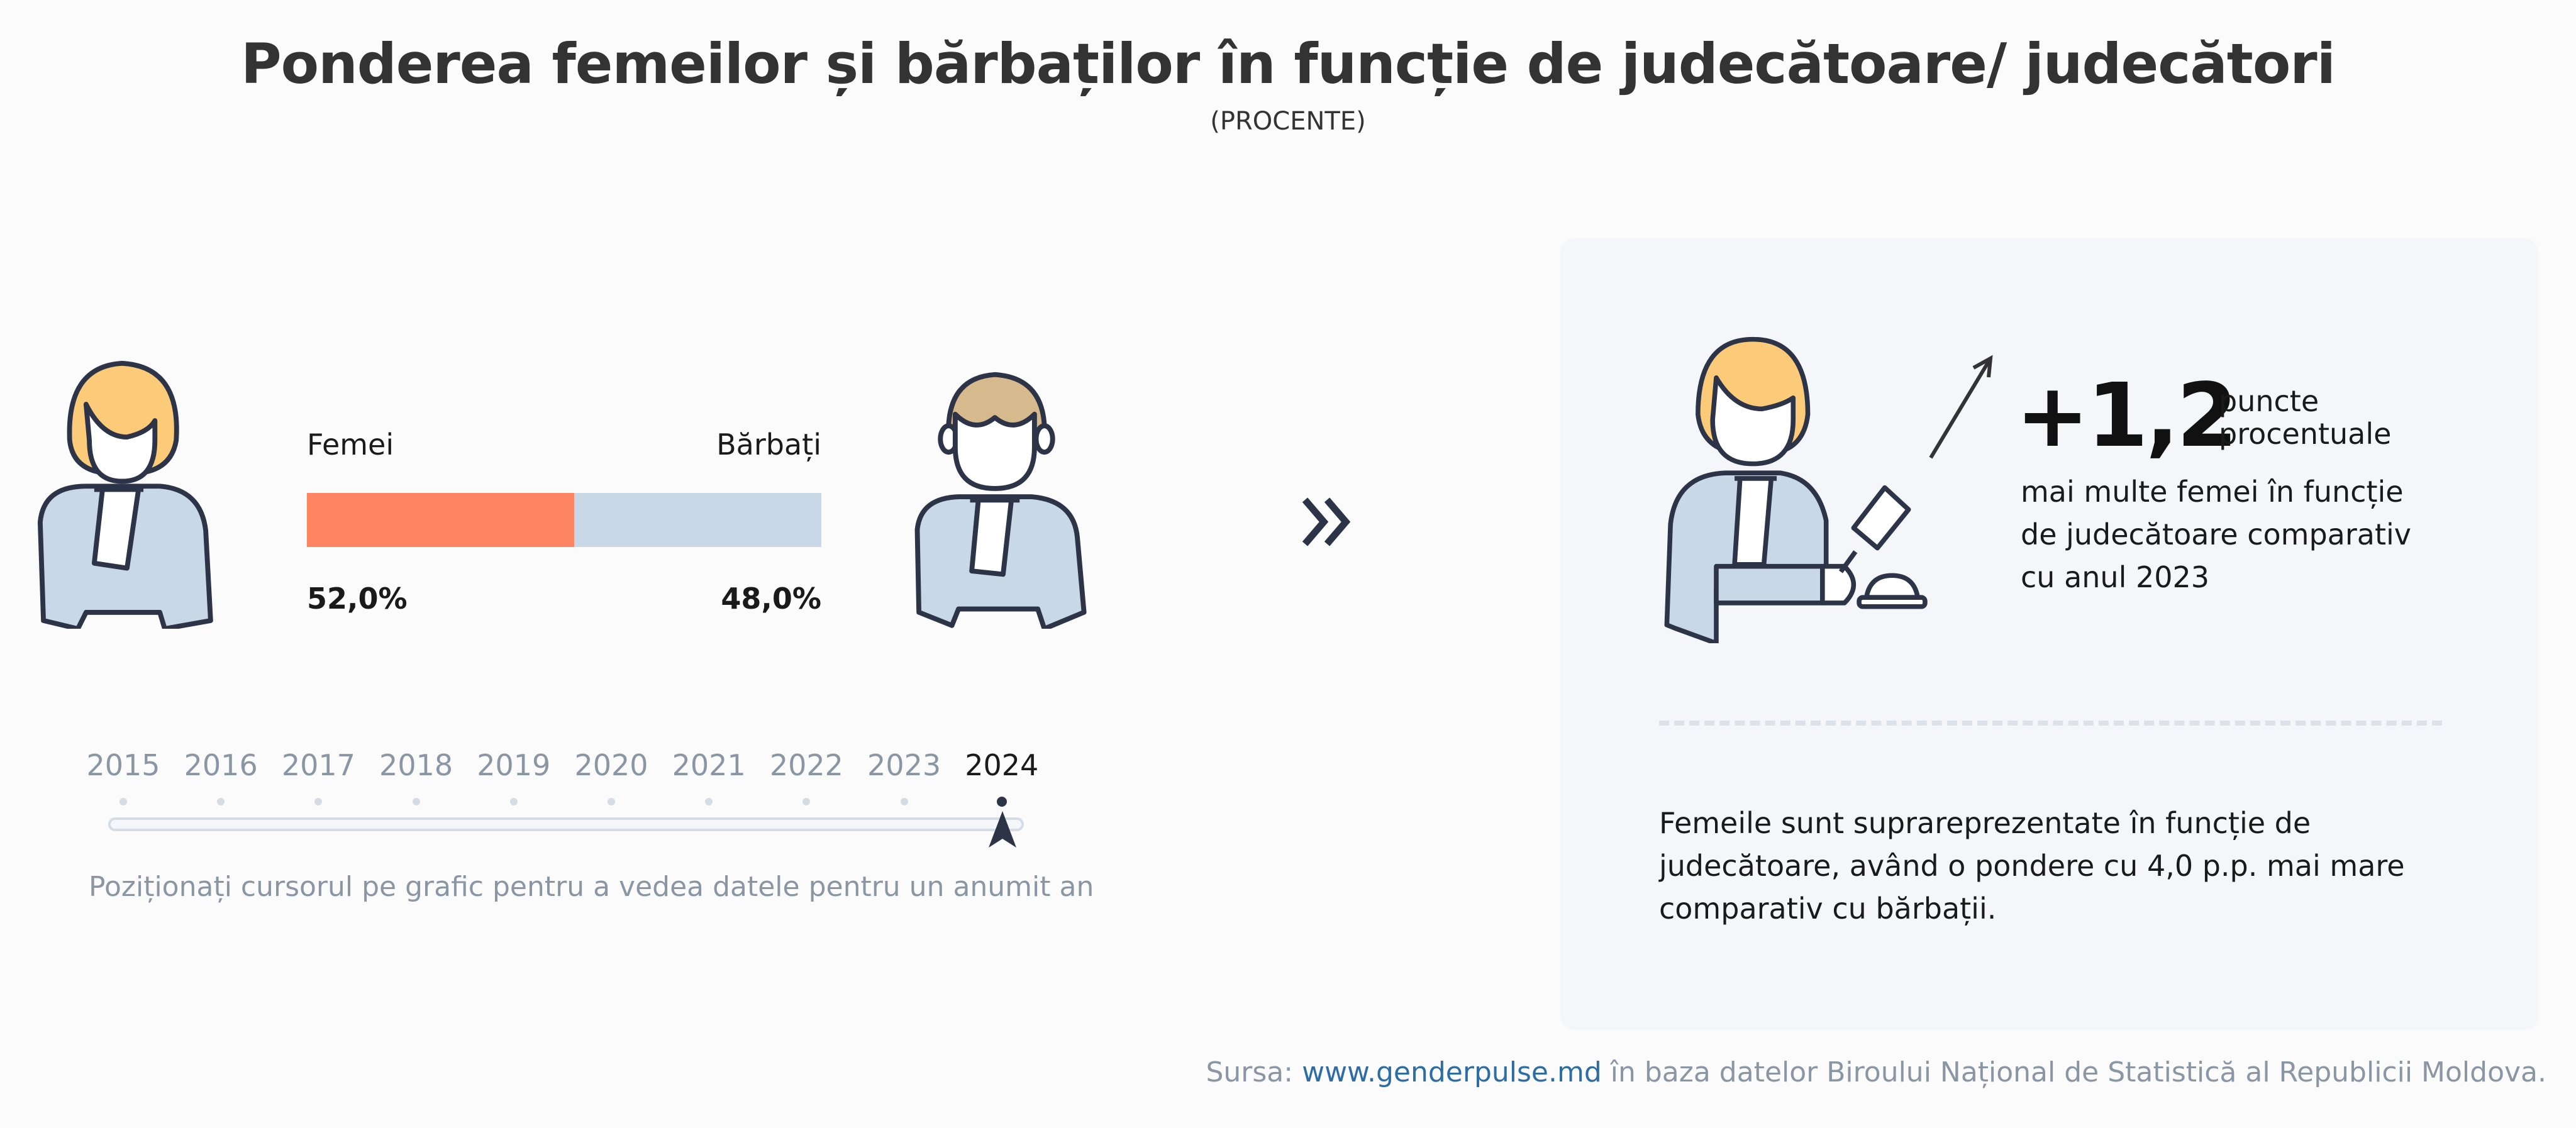 This screenshot has height=1128, width=2576. What do you see at coordinates (1000, 501) in the screenshot?
I see `male-judge-icon` at bounding box center [1000, 501].